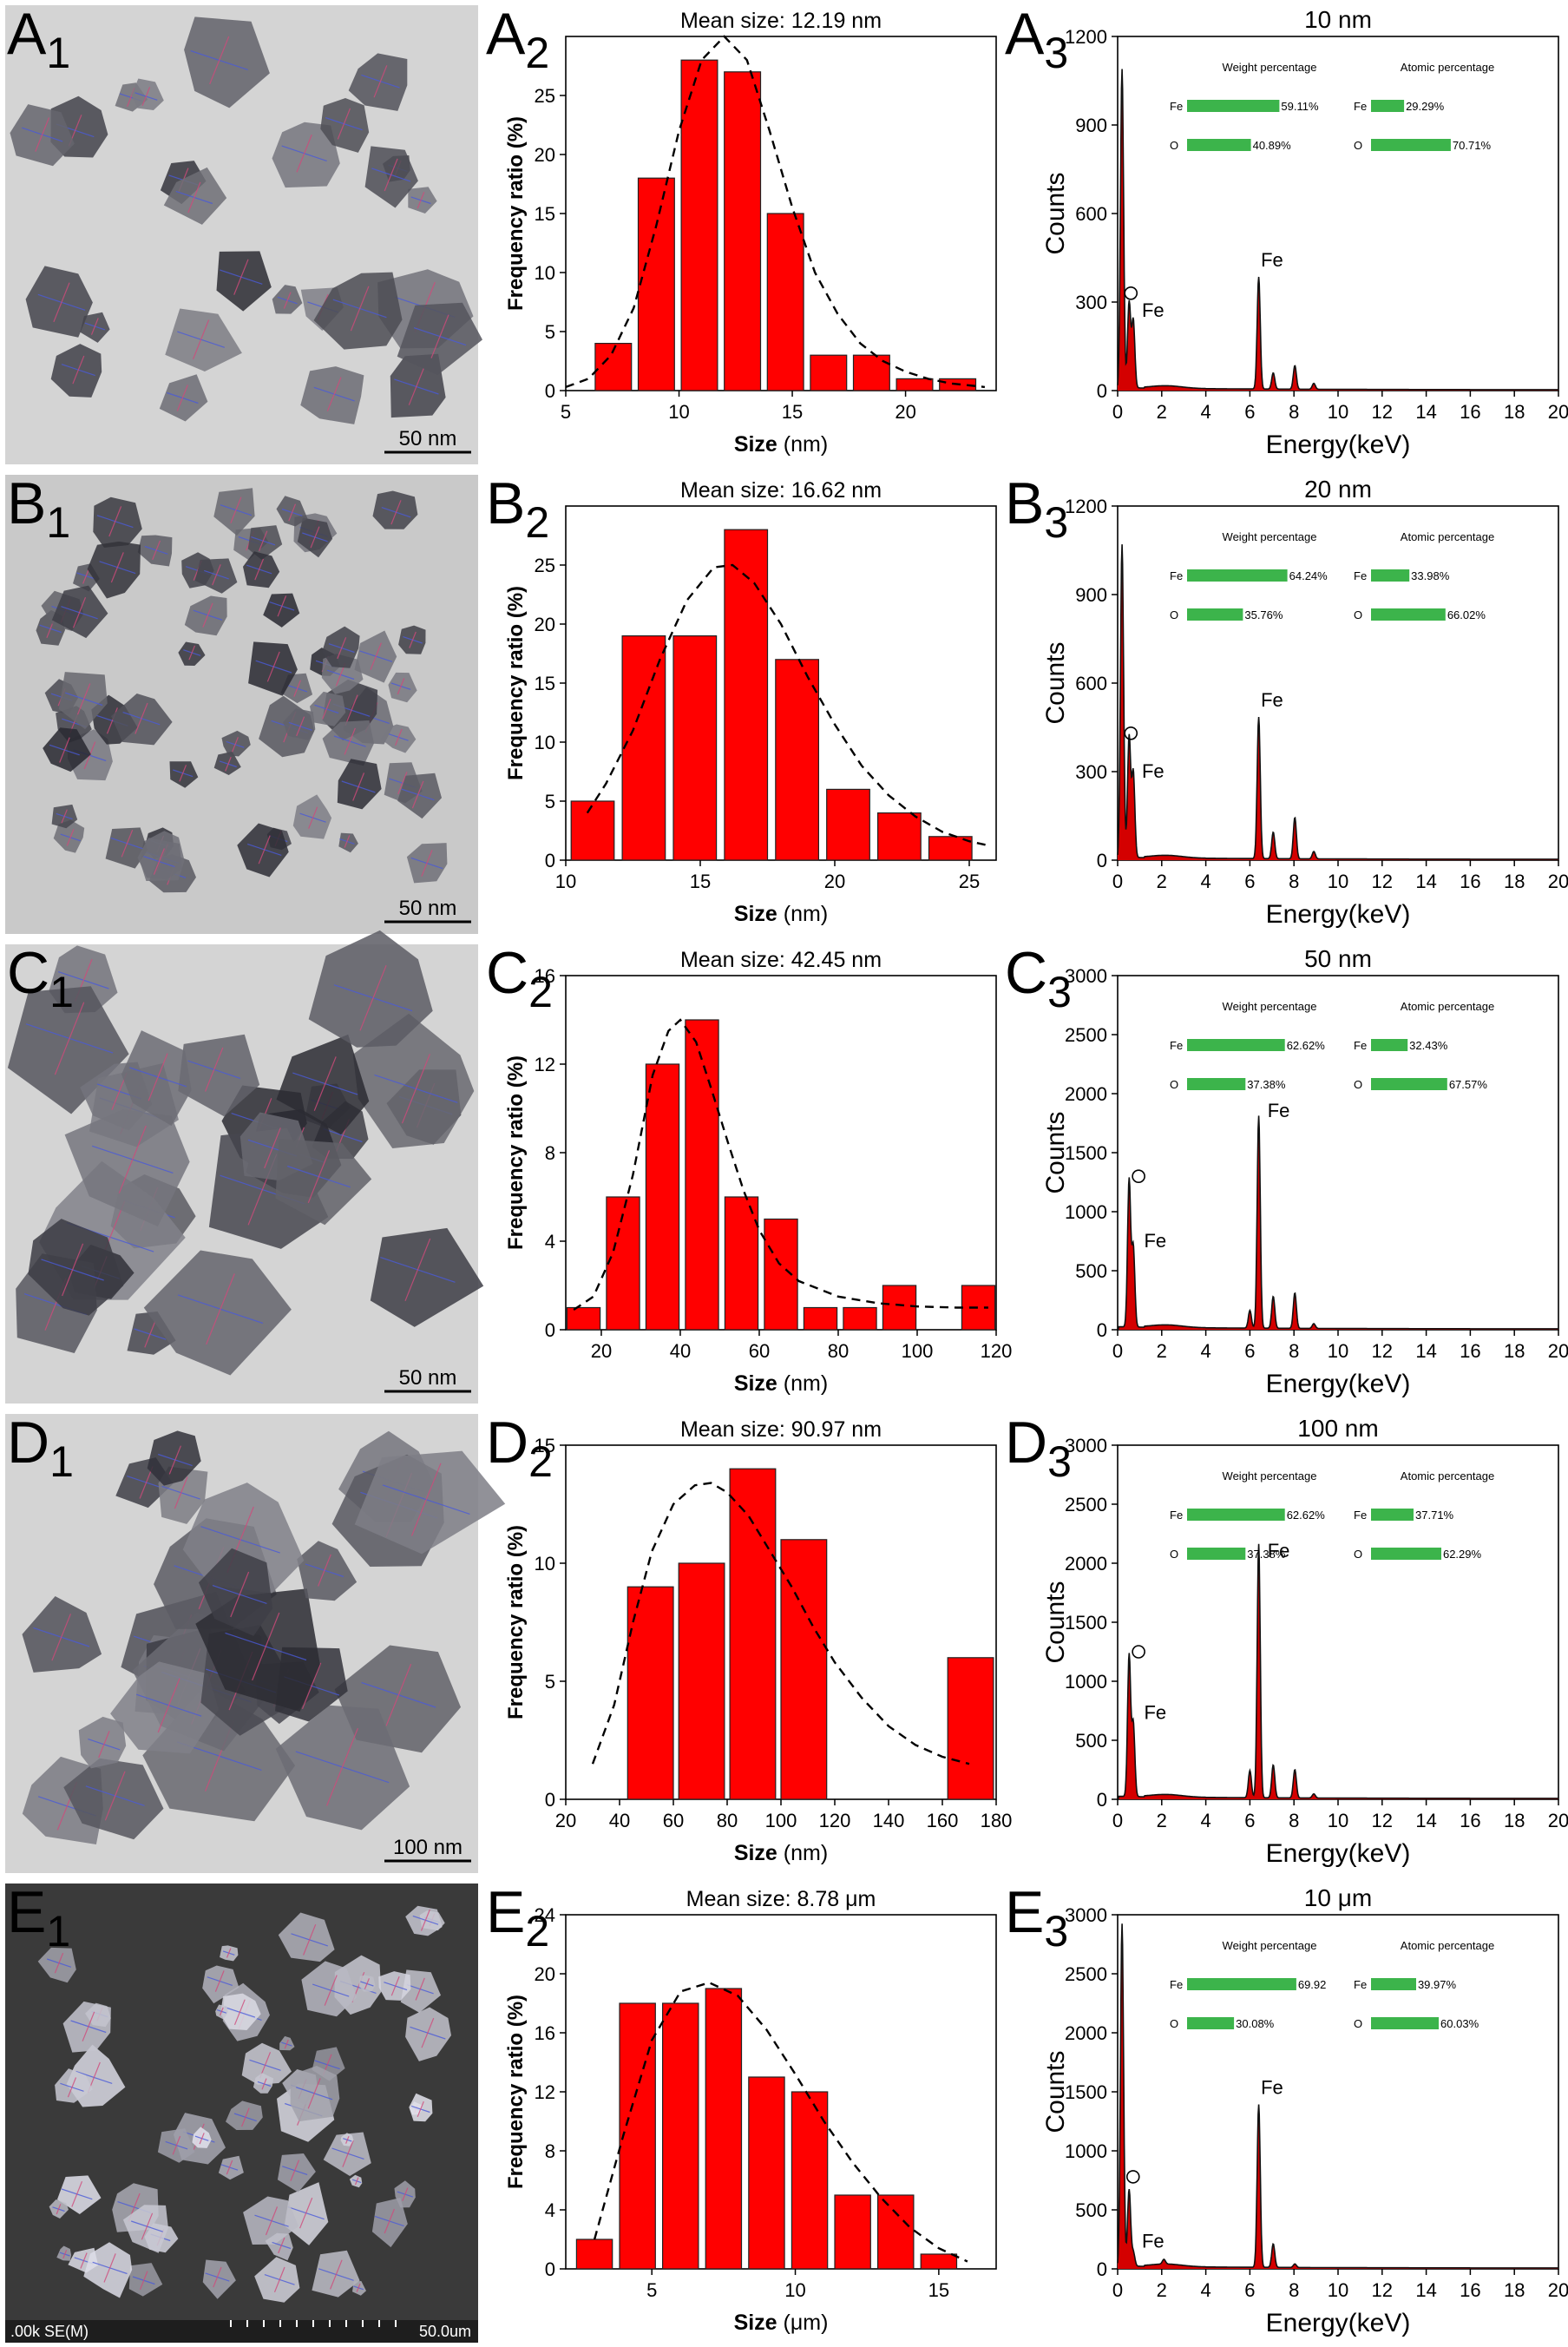 This screenshot has height=2347, width=1568. Describe the element at coordinates (1338, 1897) in the screenshot. I see `eds-title: 10 μm` at that location.